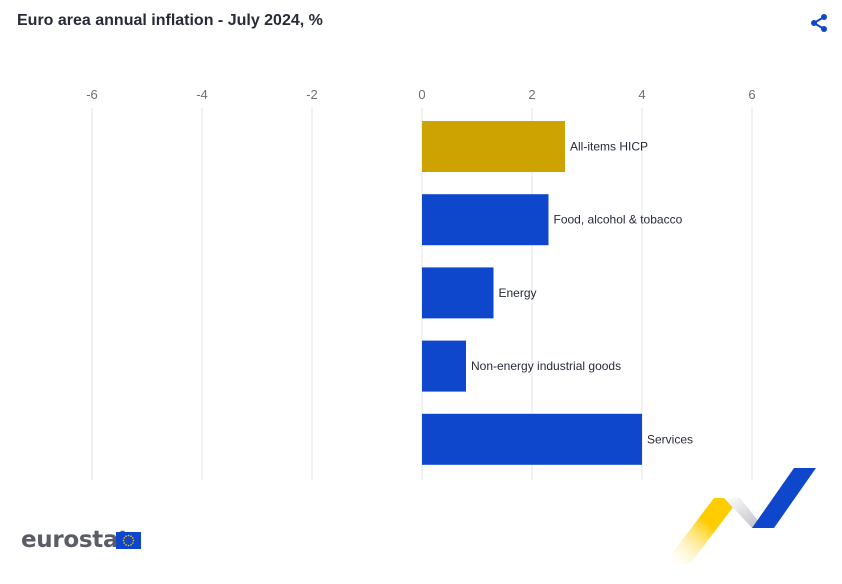 This screenshot has width=842, height=584. I want to click on category-label: All-items HICP, so click(609, 147).